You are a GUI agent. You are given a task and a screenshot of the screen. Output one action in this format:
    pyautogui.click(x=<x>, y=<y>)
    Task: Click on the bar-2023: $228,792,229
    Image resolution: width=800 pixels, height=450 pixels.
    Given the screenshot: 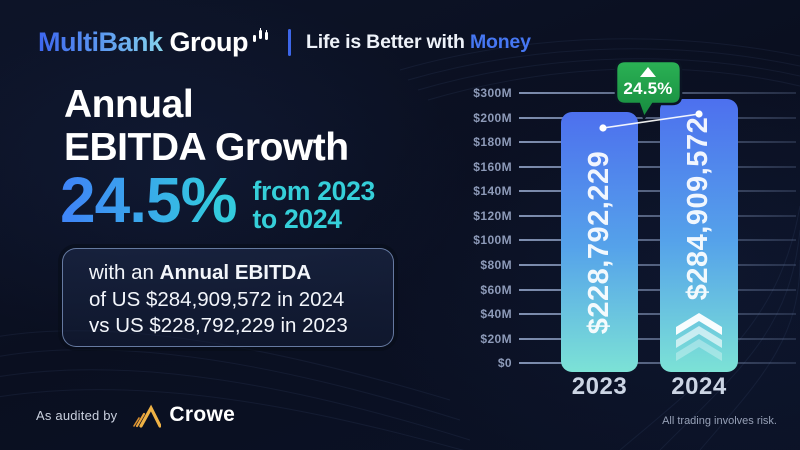 What is the action you would take?
    pyautogui.click(x=599, y=242)
    